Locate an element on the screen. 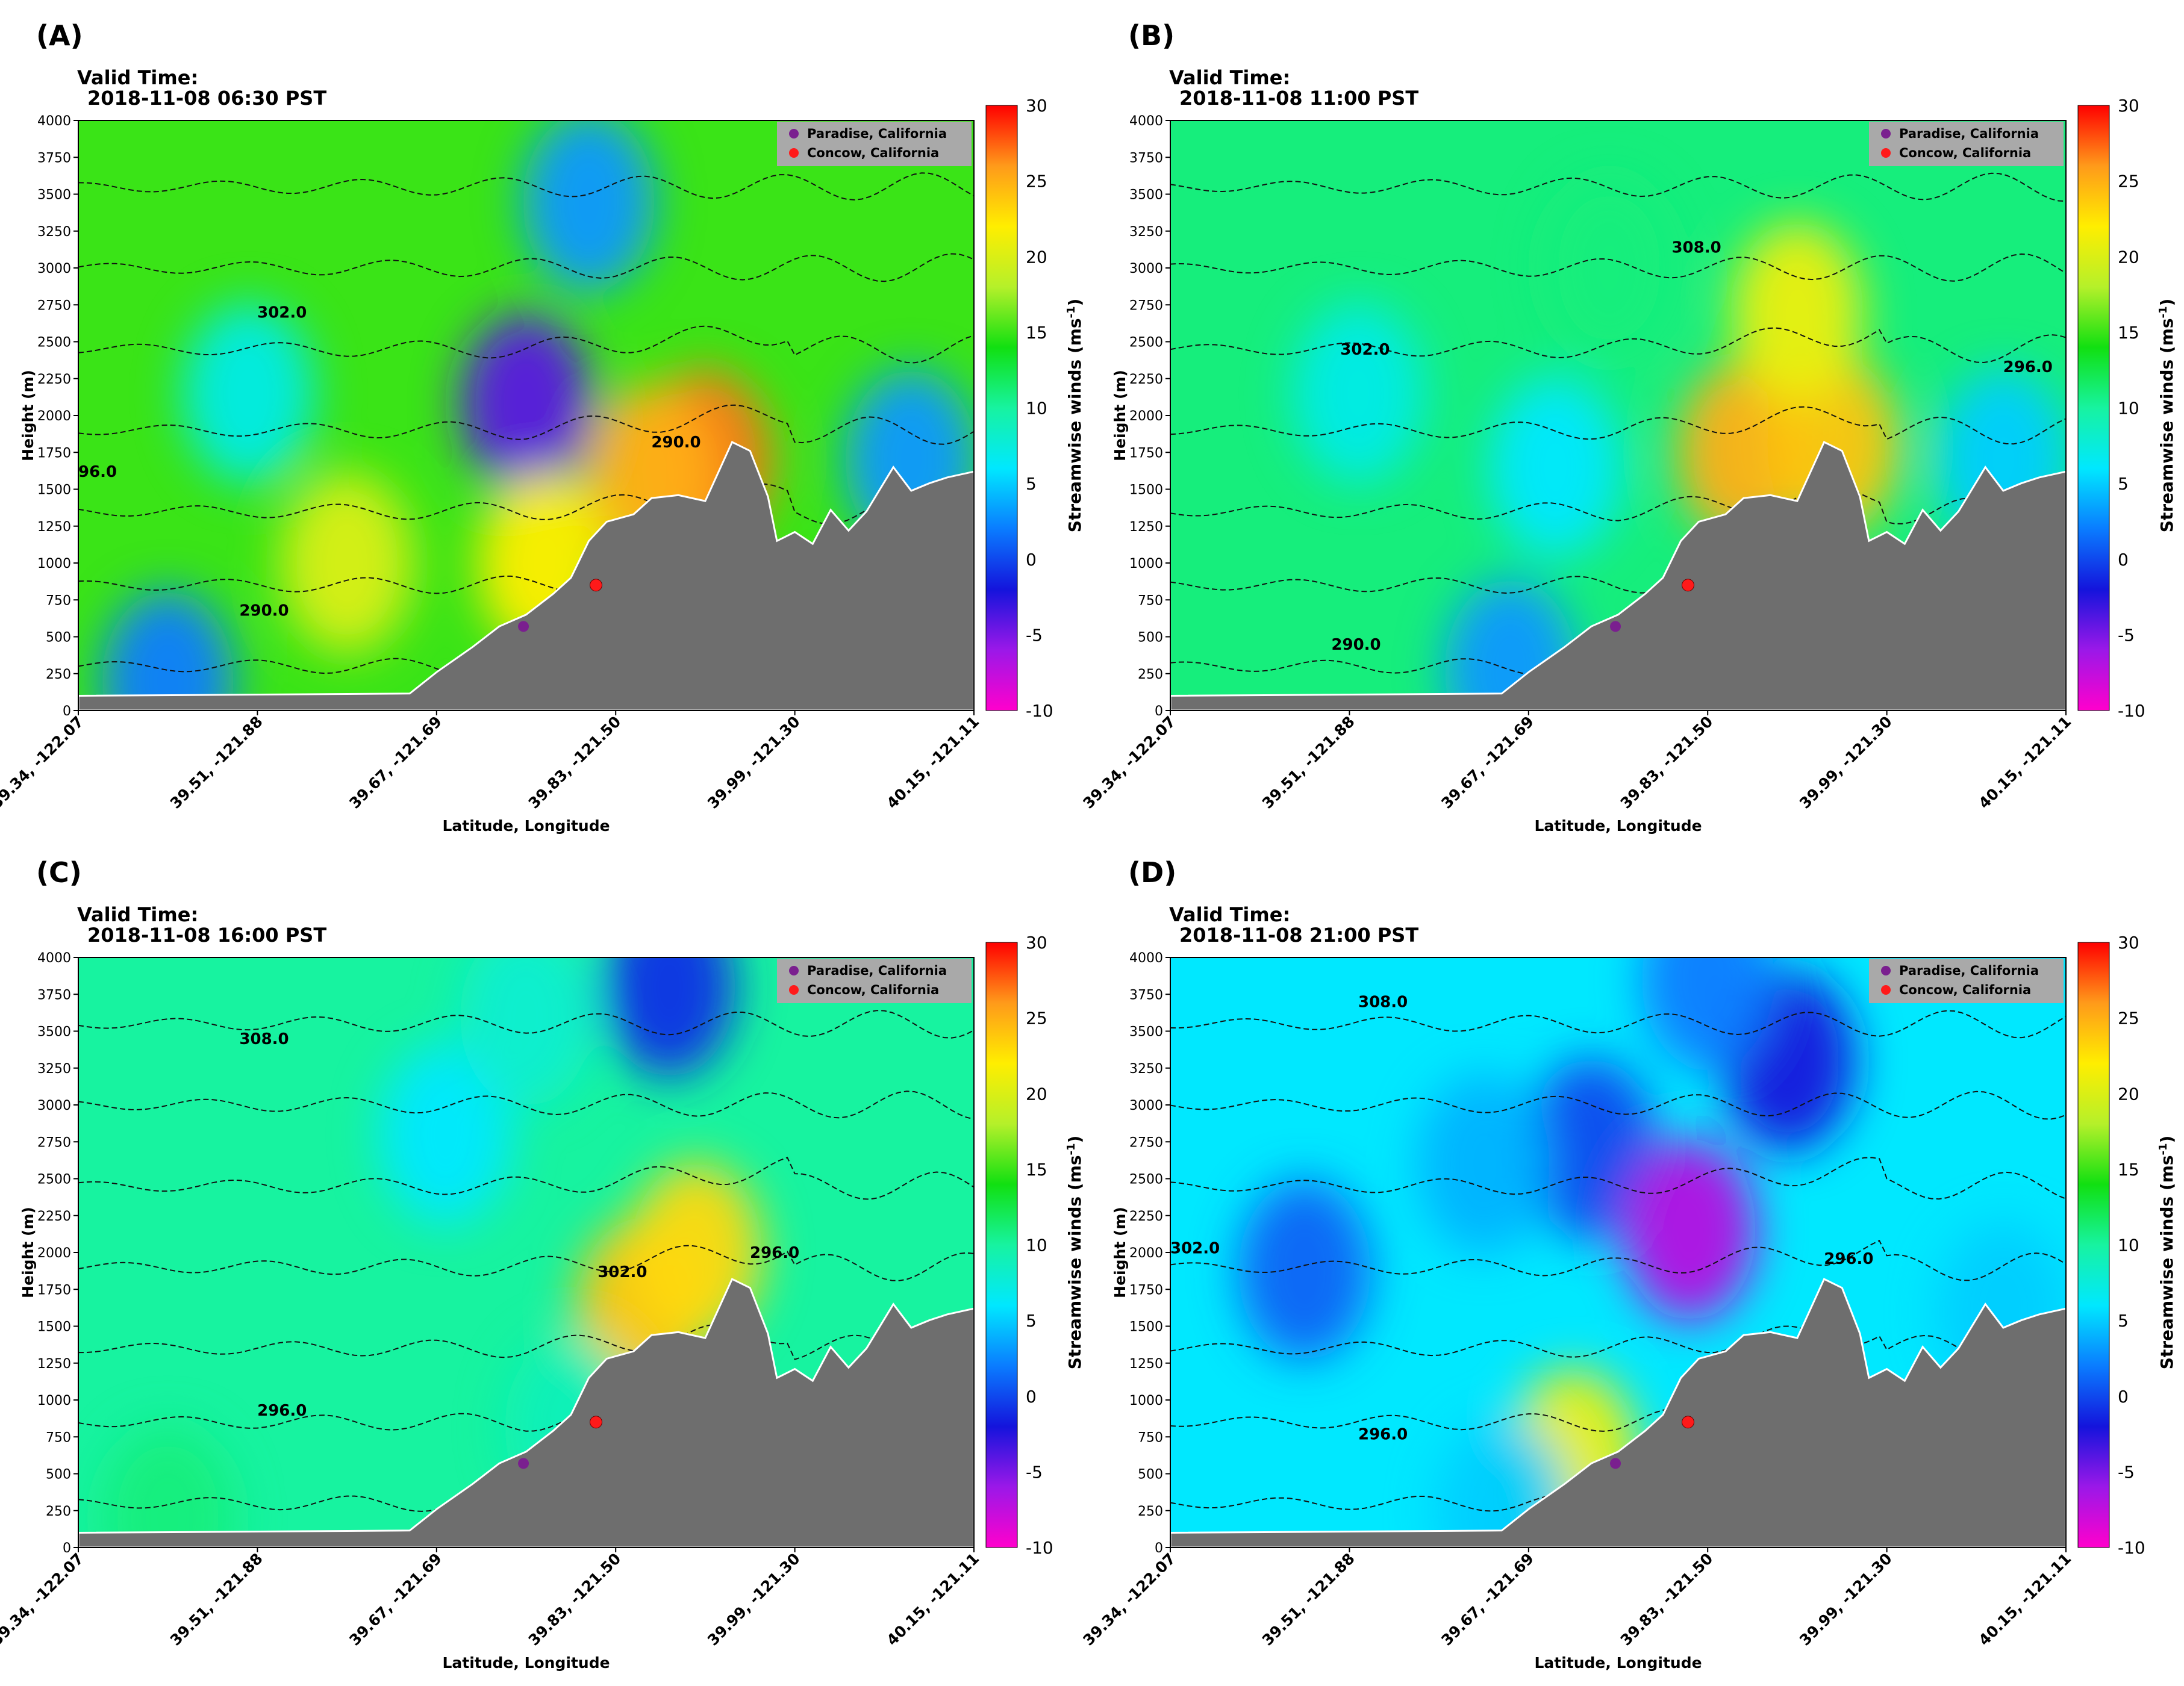  contour-label: 296.0 is located at coordinates (282, 1411).